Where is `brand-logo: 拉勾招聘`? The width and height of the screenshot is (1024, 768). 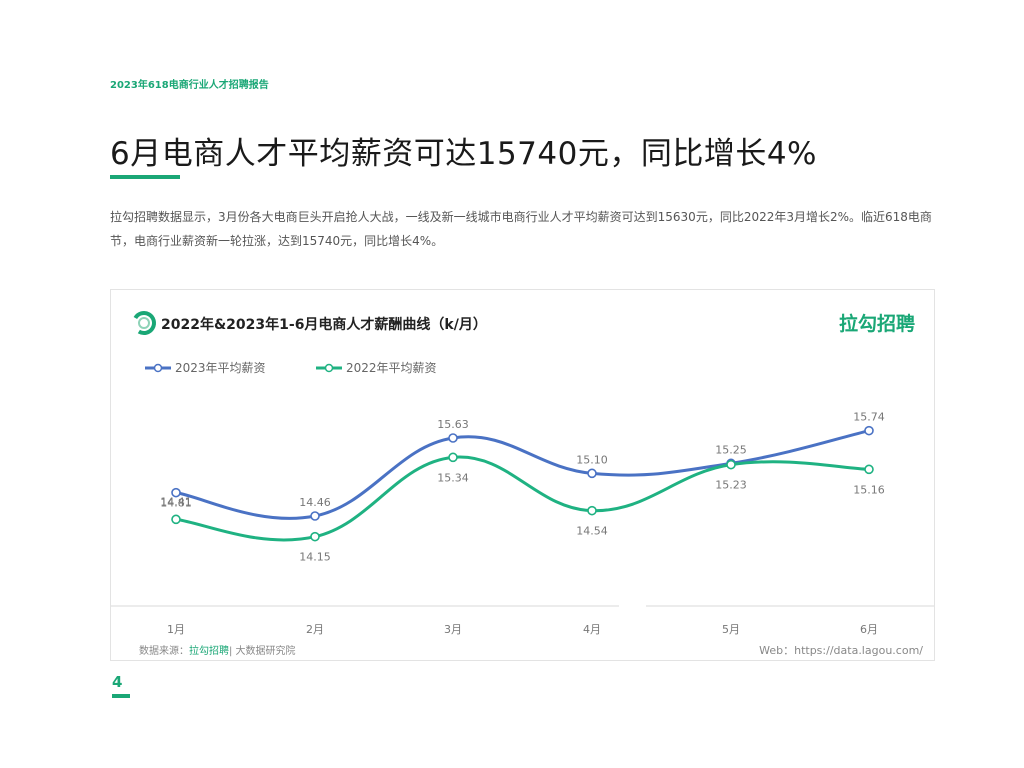 brand-logo: 拉勾招聘 is located at coordinates (877, 323).